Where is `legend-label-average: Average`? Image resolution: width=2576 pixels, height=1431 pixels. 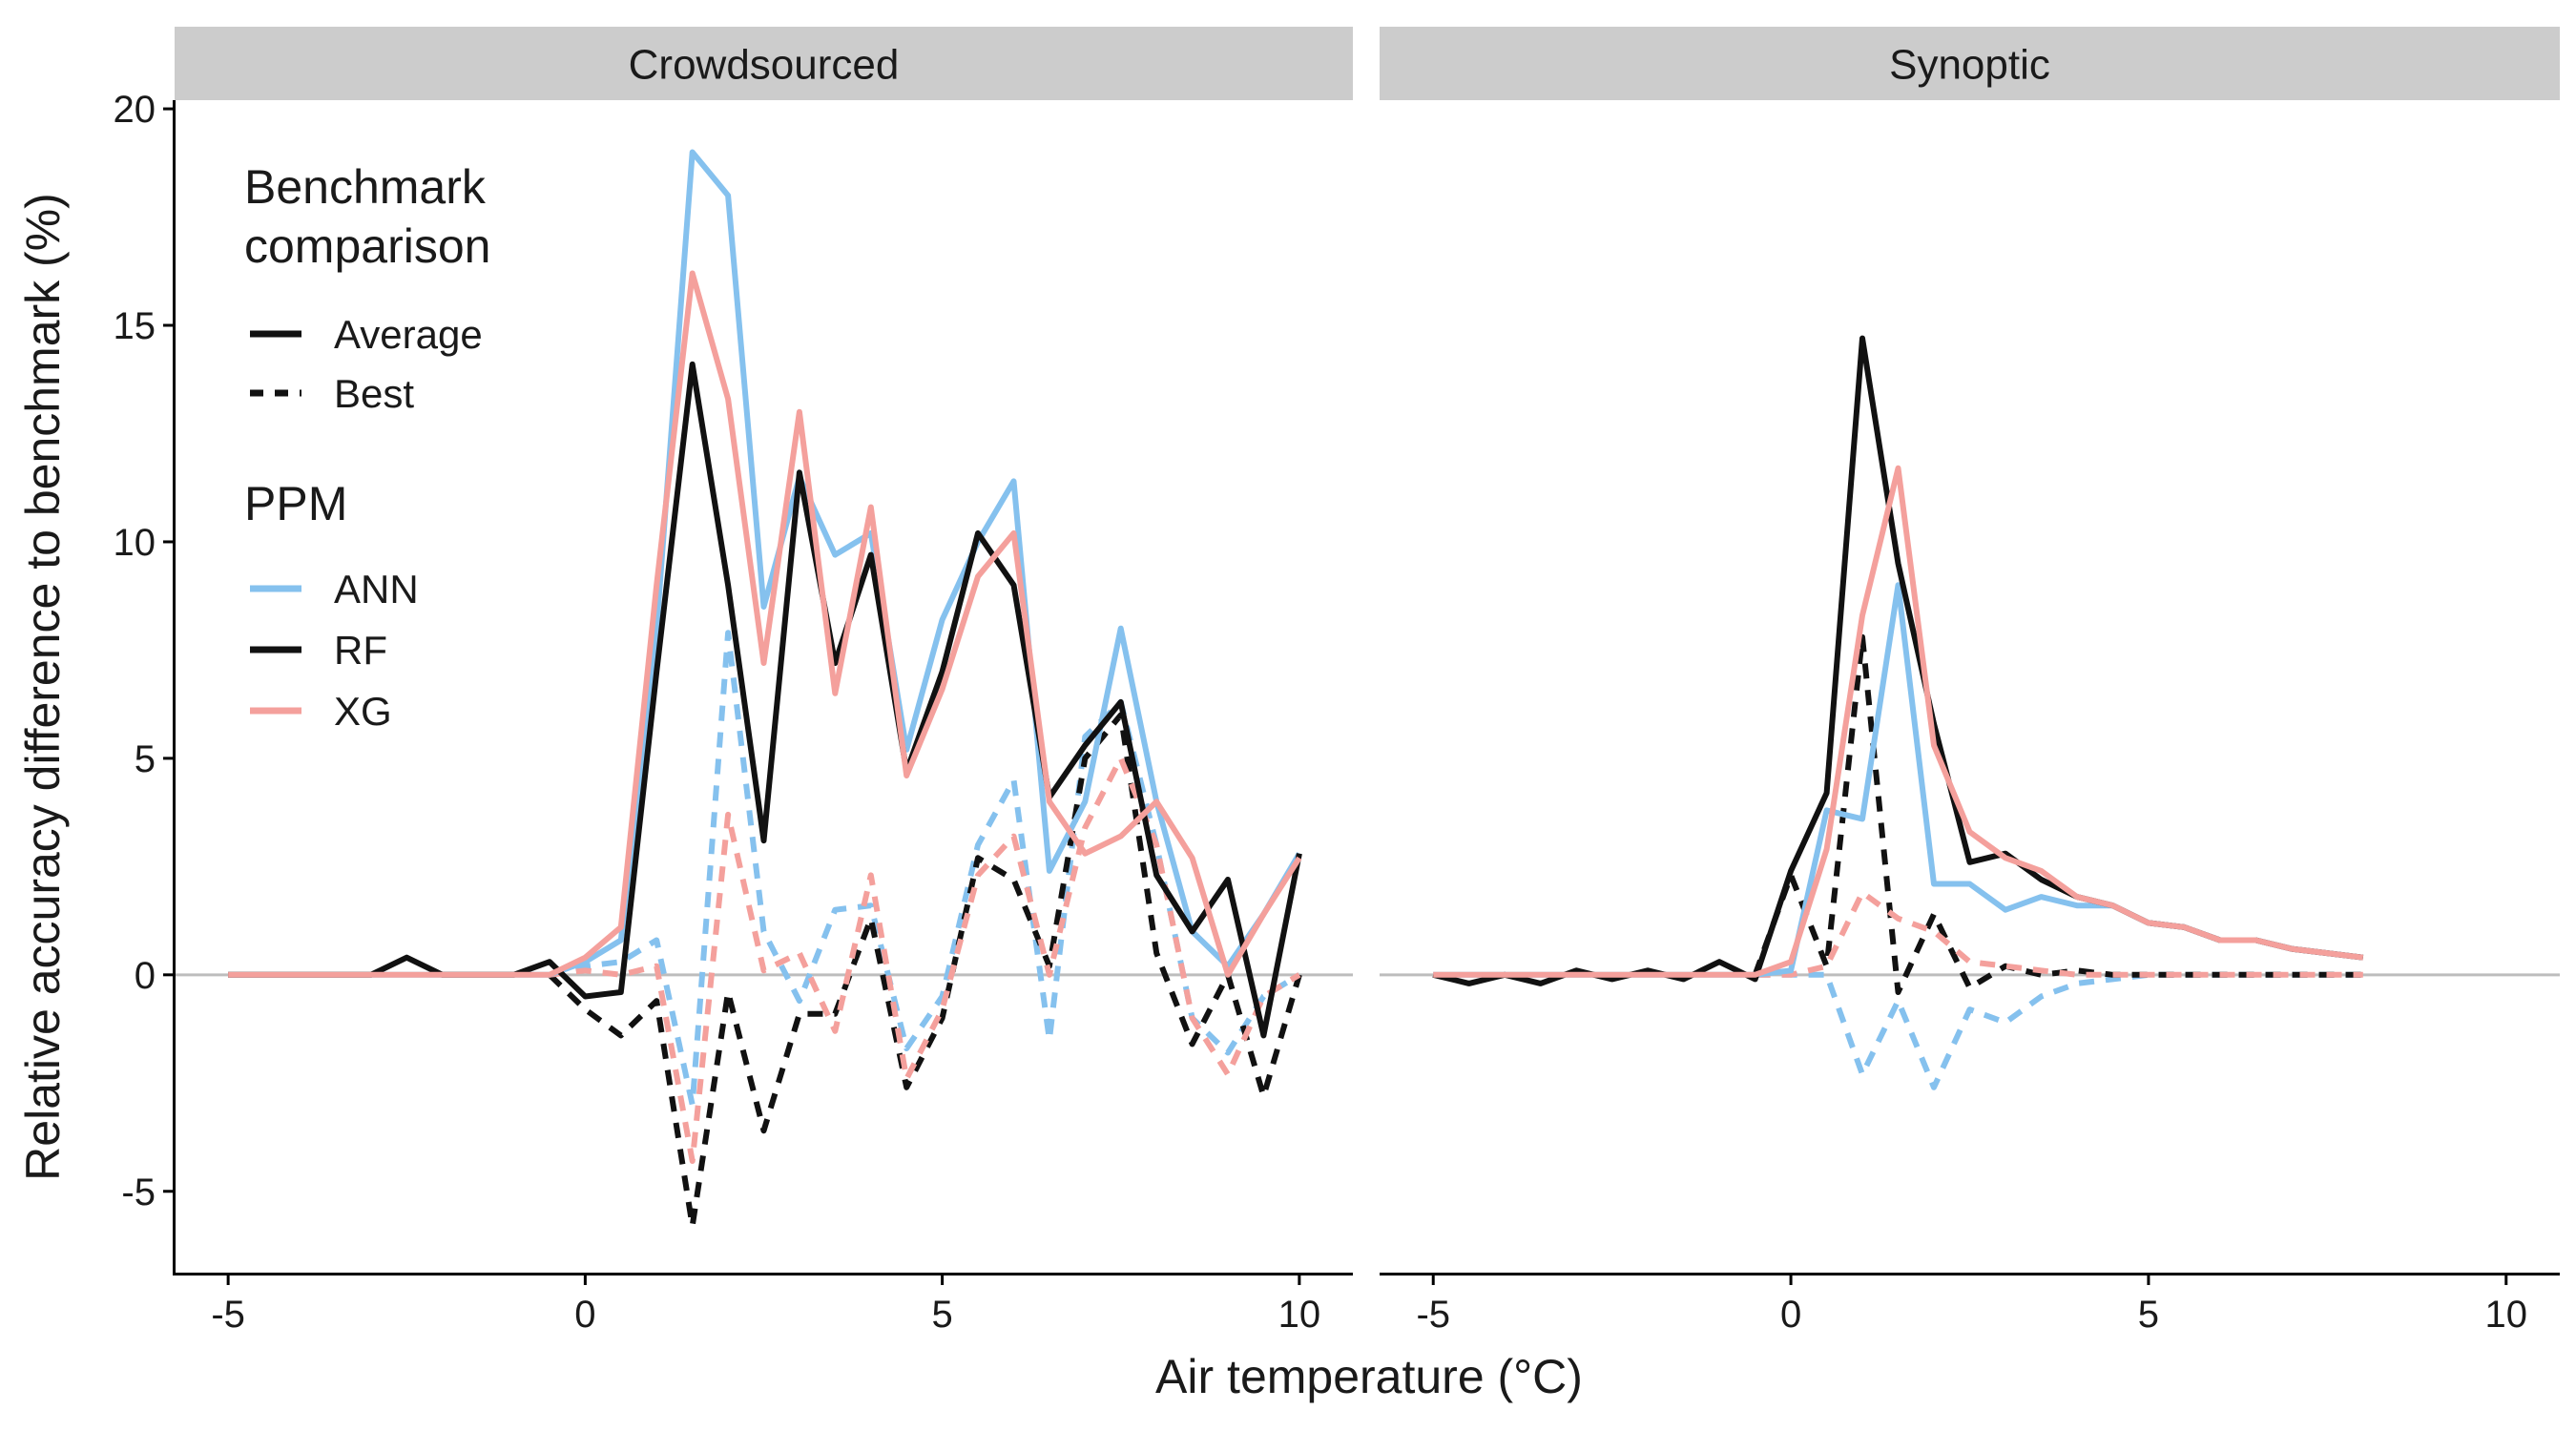 legend-label-average: Average is located at coordinates (408, 334).